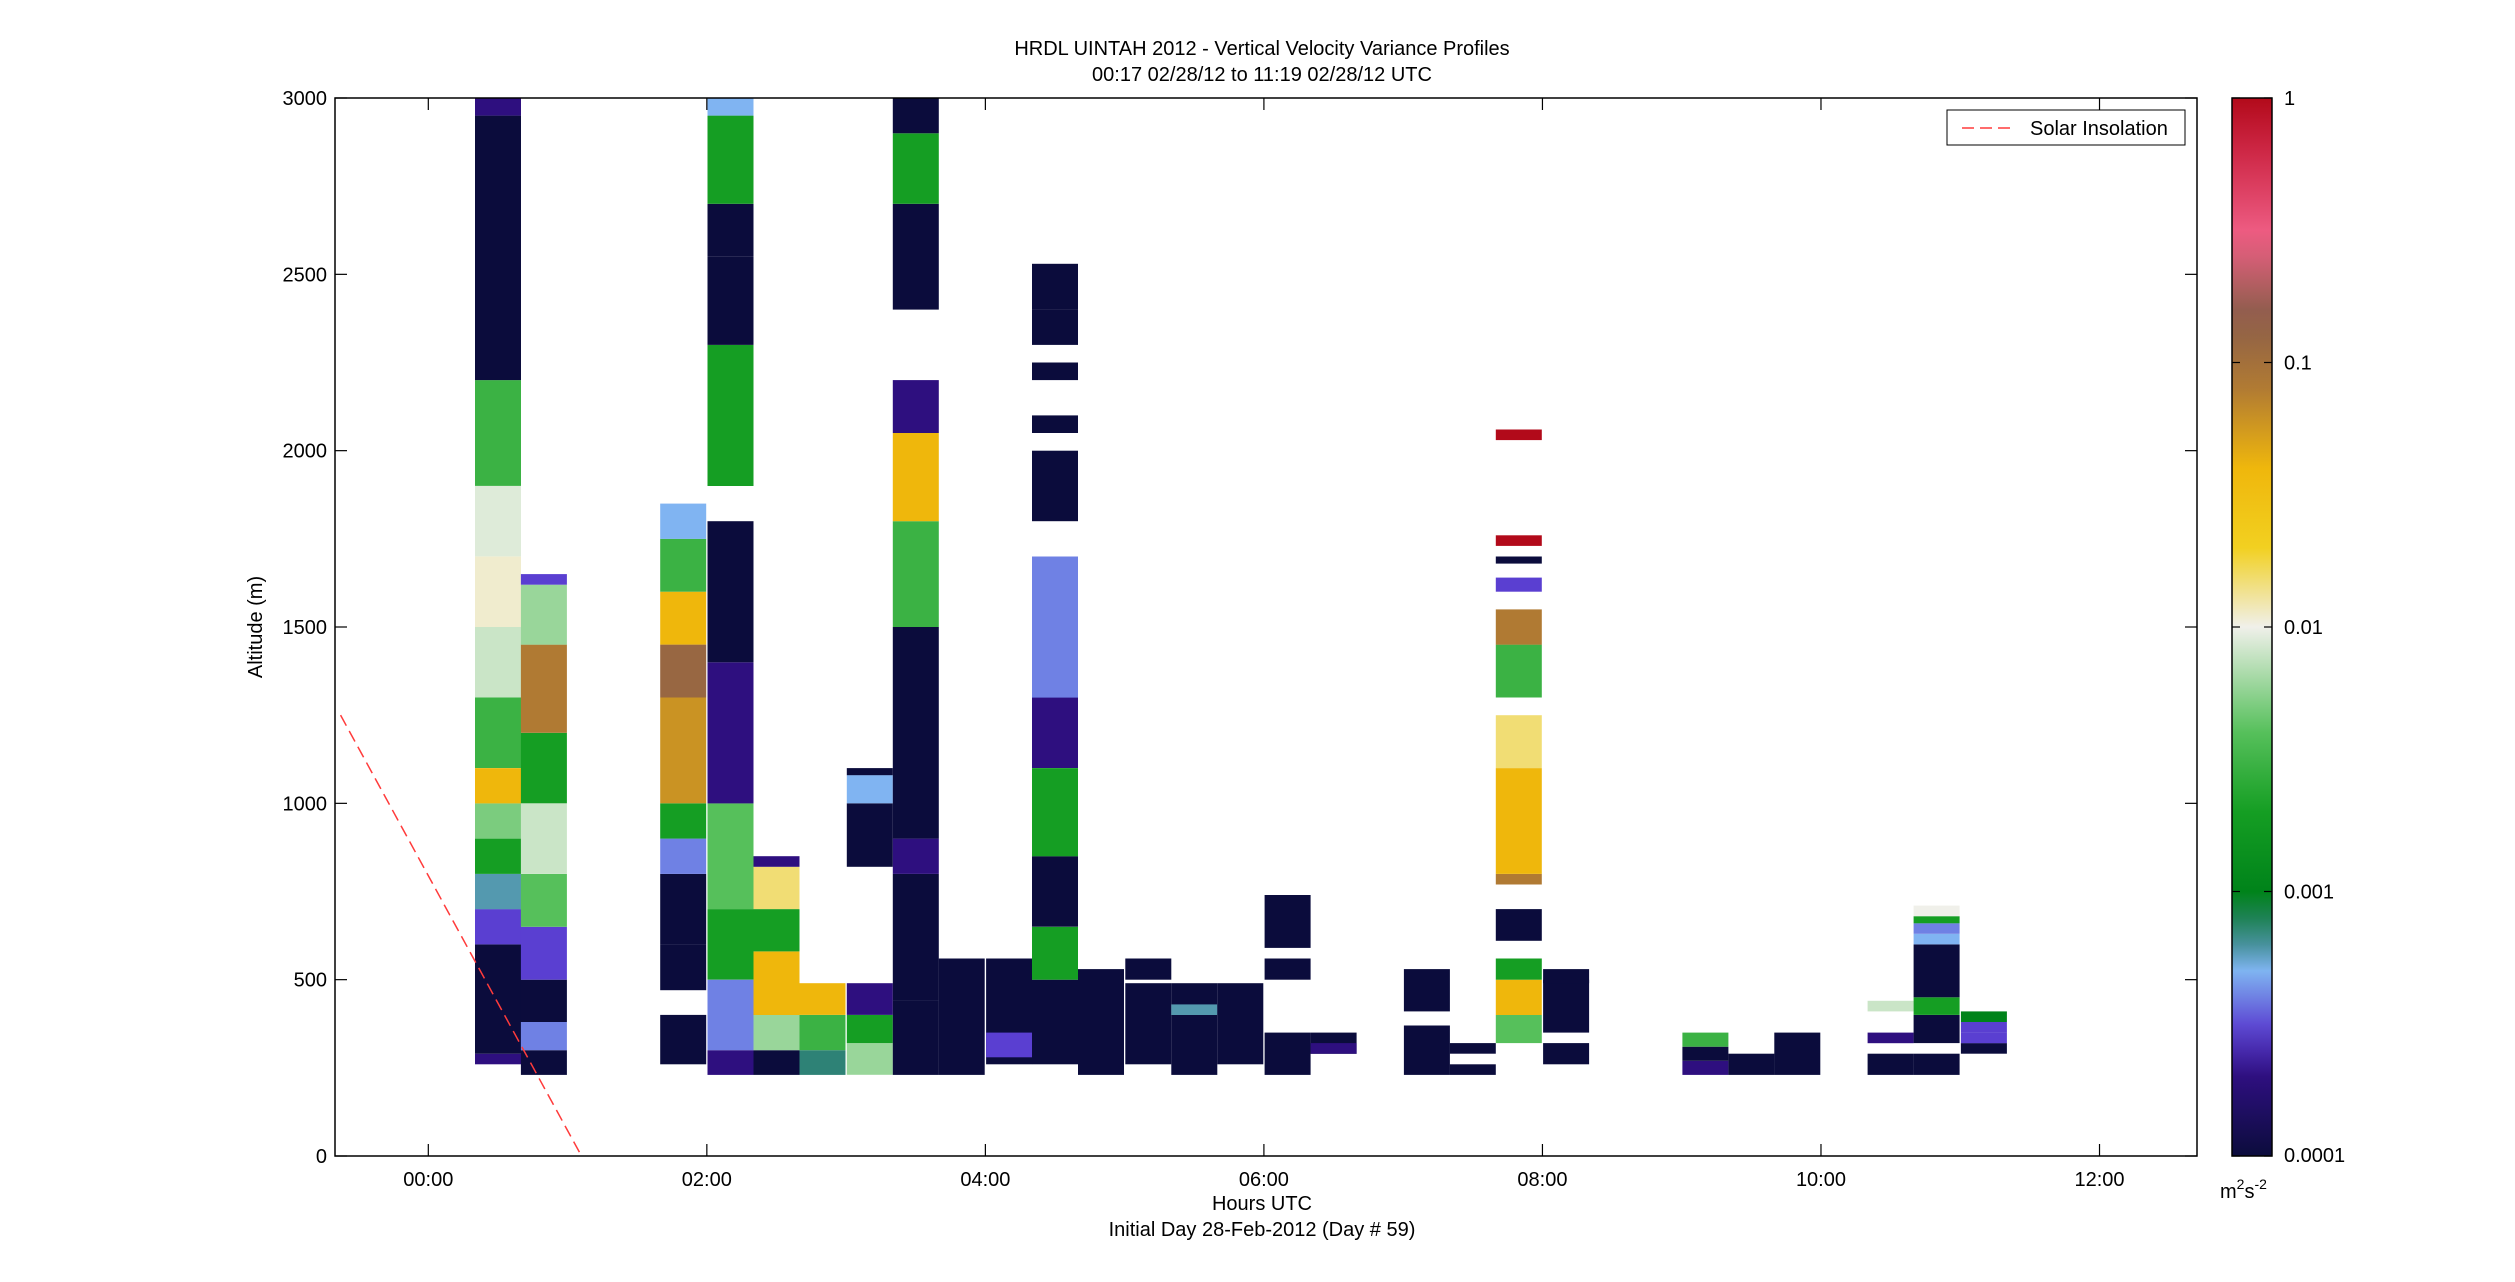  What do you see at coordinates (985, 1180) in the screenshot?
I see `x-tick-label-2: 04:00` at bounding box center [985, 1180].